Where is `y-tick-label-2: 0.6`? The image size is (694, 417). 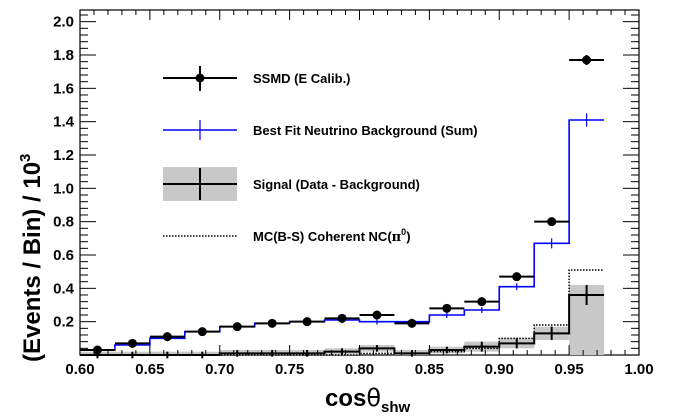 y-tick-label-2: 0.6 is located at coordinates (63, 255).